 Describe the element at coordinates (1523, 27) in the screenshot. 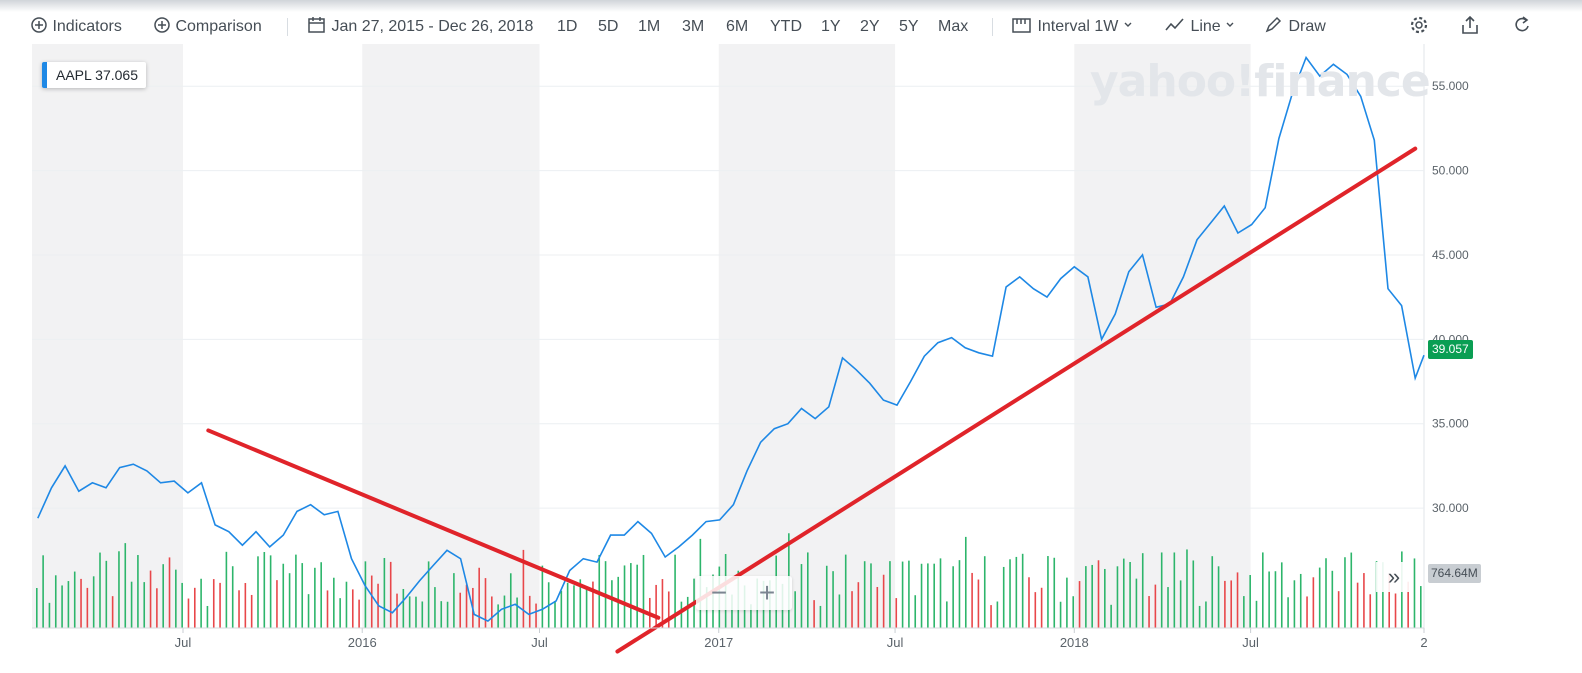

I see `reset-button` at that location.